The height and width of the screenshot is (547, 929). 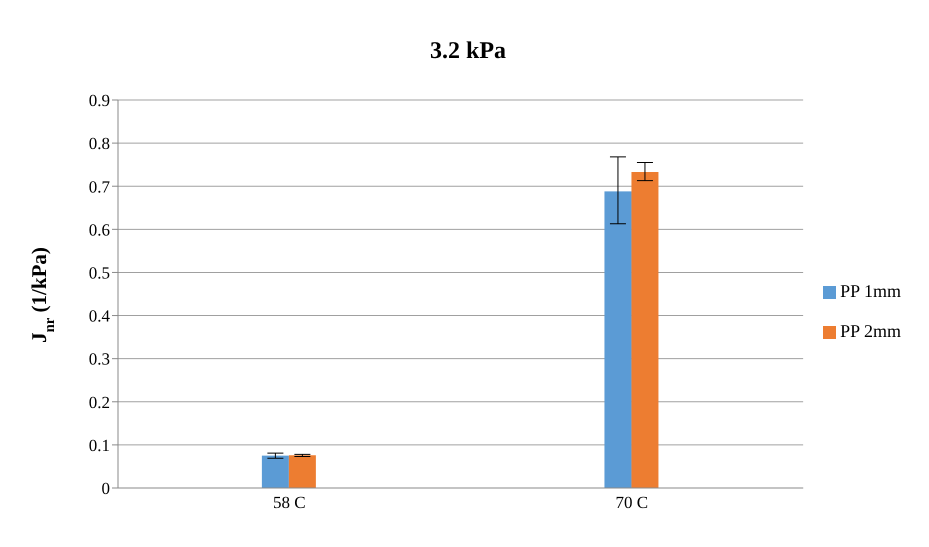 I want to click on x-tick-label: 58 C, so click(x=289, y=502).